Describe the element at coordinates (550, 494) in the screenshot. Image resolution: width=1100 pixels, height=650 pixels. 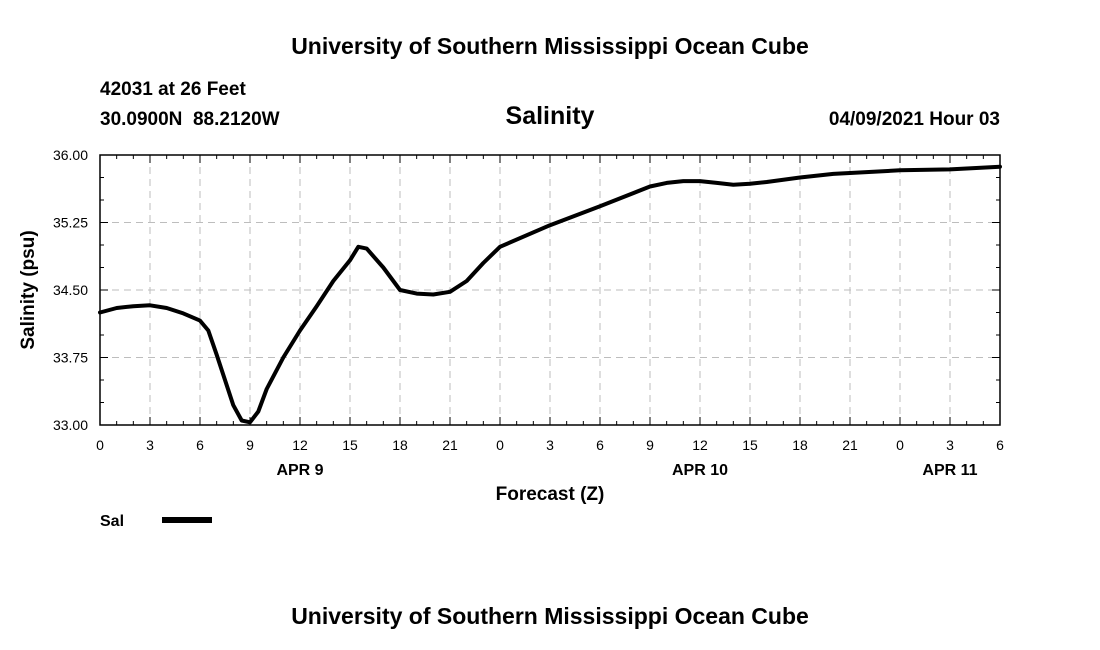
I see `x-axis-label: Forecast (Z)` at that location.